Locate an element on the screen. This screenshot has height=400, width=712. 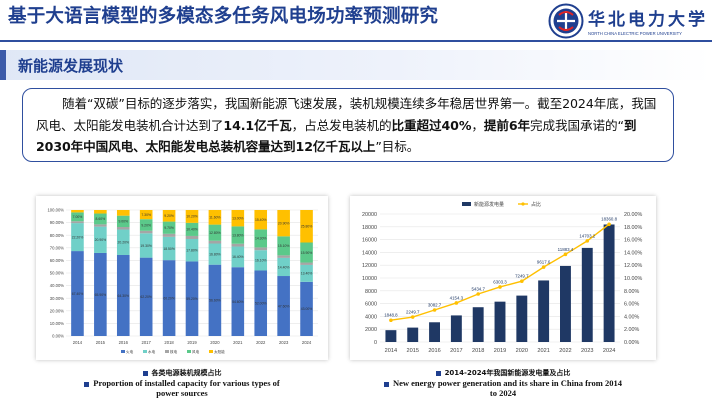
para-text-2: ，占总发电装机的 is located at coordinates (341, 125).